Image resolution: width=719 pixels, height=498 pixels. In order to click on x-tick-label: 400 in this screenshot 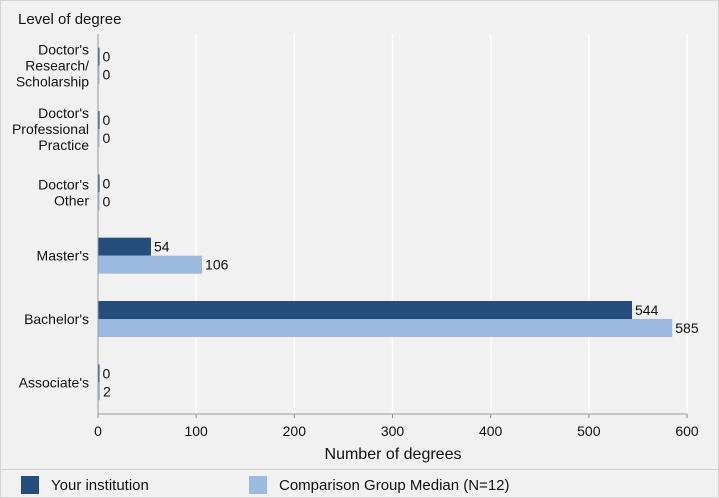, I will do `click(491, 431)`.